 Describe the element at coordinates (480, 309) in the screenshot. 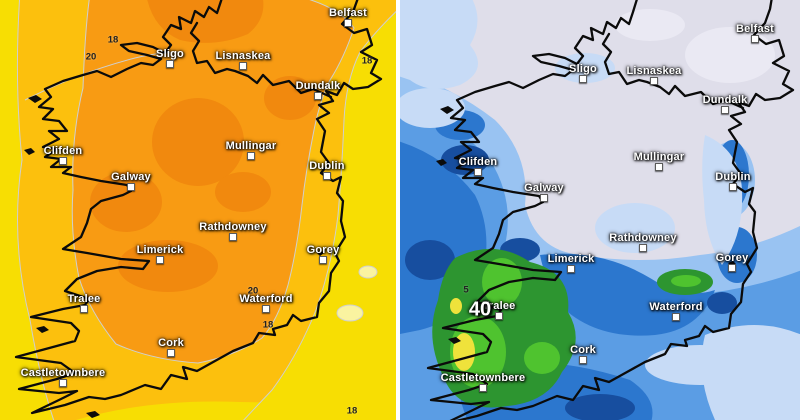

I see `contour-label: 40` at that location.